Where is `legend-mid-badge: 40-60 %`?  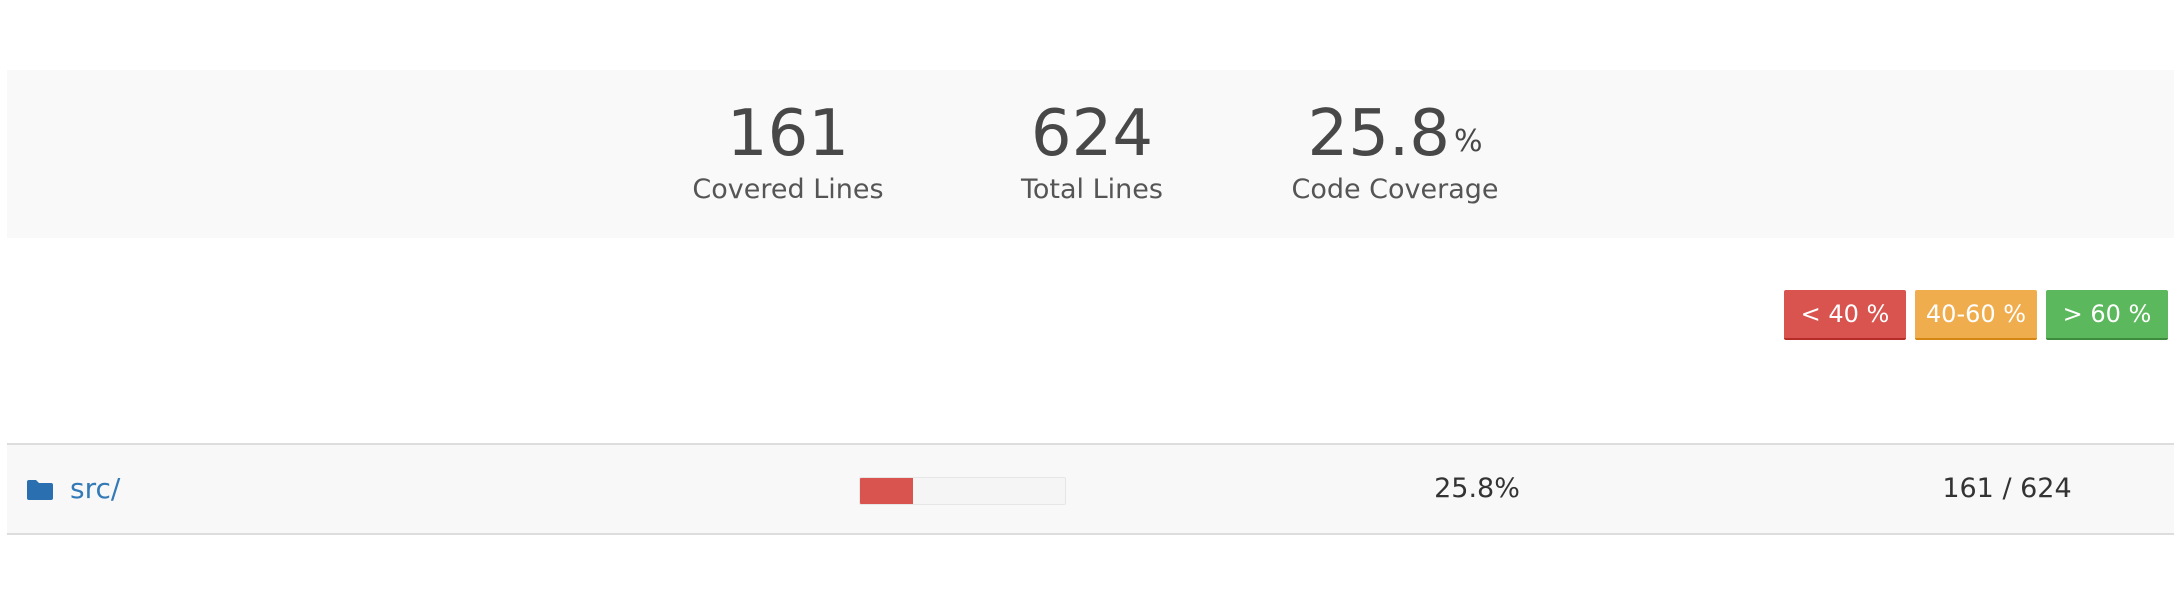
legend-mid-badge: 40-60 % is located at coordinates (1976, 315).